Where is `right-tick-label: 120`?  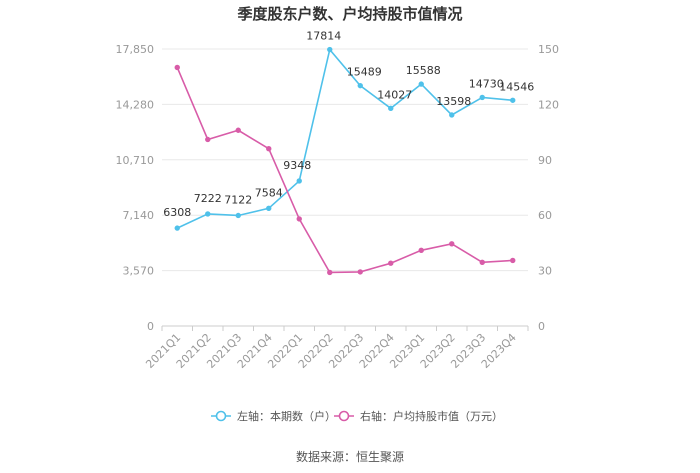 right-tick-label: 120 is located at coordinates (548, 104).